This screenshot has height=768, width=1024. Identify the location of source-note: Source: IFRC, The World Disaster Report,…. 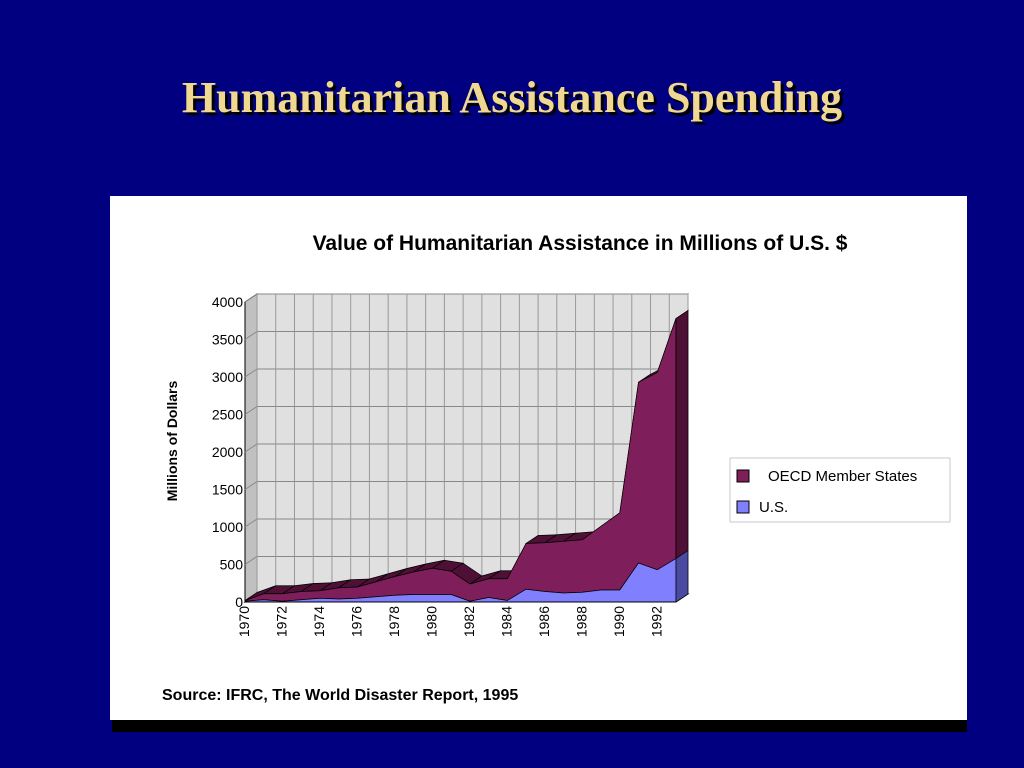
(340, 695).